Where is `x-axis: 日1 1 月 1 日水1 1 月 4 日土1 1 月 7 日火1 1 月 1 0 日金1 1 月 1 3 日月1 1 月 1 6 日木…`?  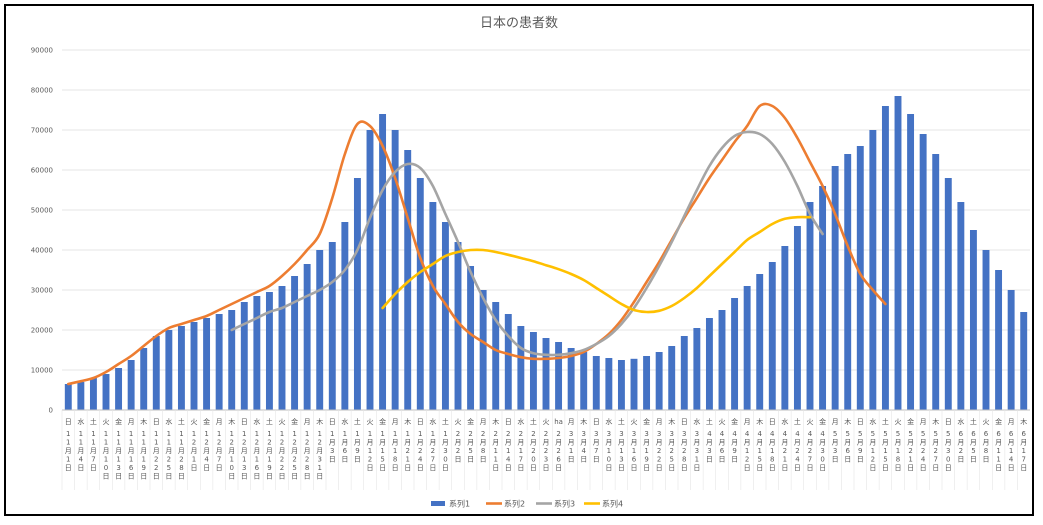
x-axis: 日1 1 月 1 日水1 1 月 4 日土1 1 月 7 日火1 1 月 1 0 日金1 1 月 1 3 日月1 1 月 1 6 日木… is located at coordinates (545, 449).